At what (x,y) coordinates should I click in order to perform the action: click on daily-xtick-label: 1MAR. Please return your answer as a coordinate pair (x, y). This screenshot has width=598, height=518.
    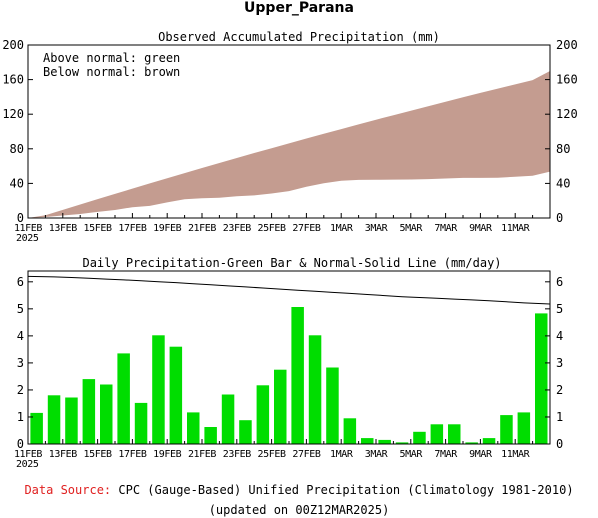
    Looking at the image, I should click on (342, 454).